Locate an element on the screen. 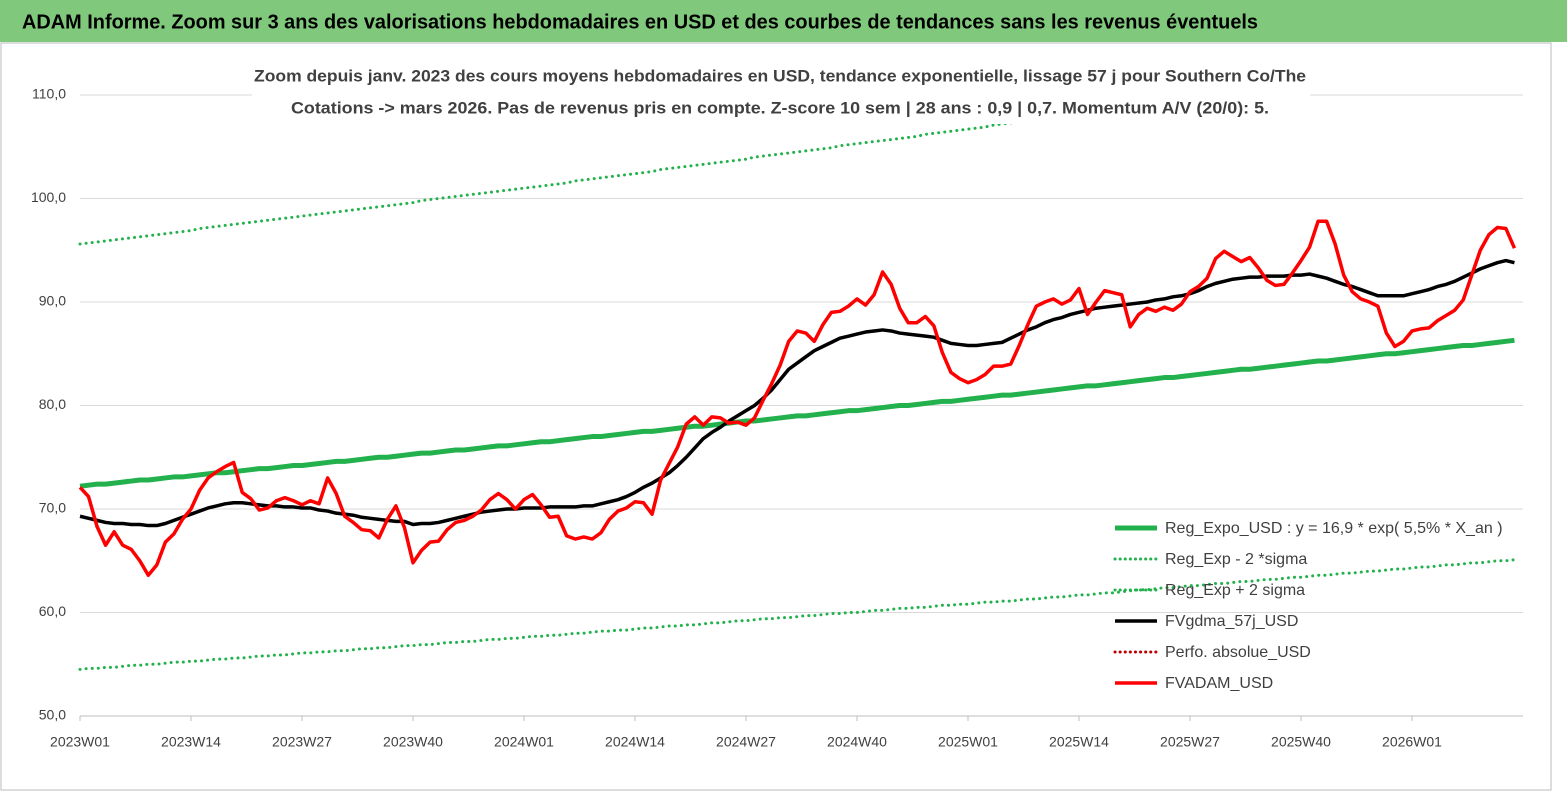 Image resolution: width=1567 pixels, height=797 pixels. legend-label: Reg_Exp + 2 sigma is located at coordinates (1235, 590).